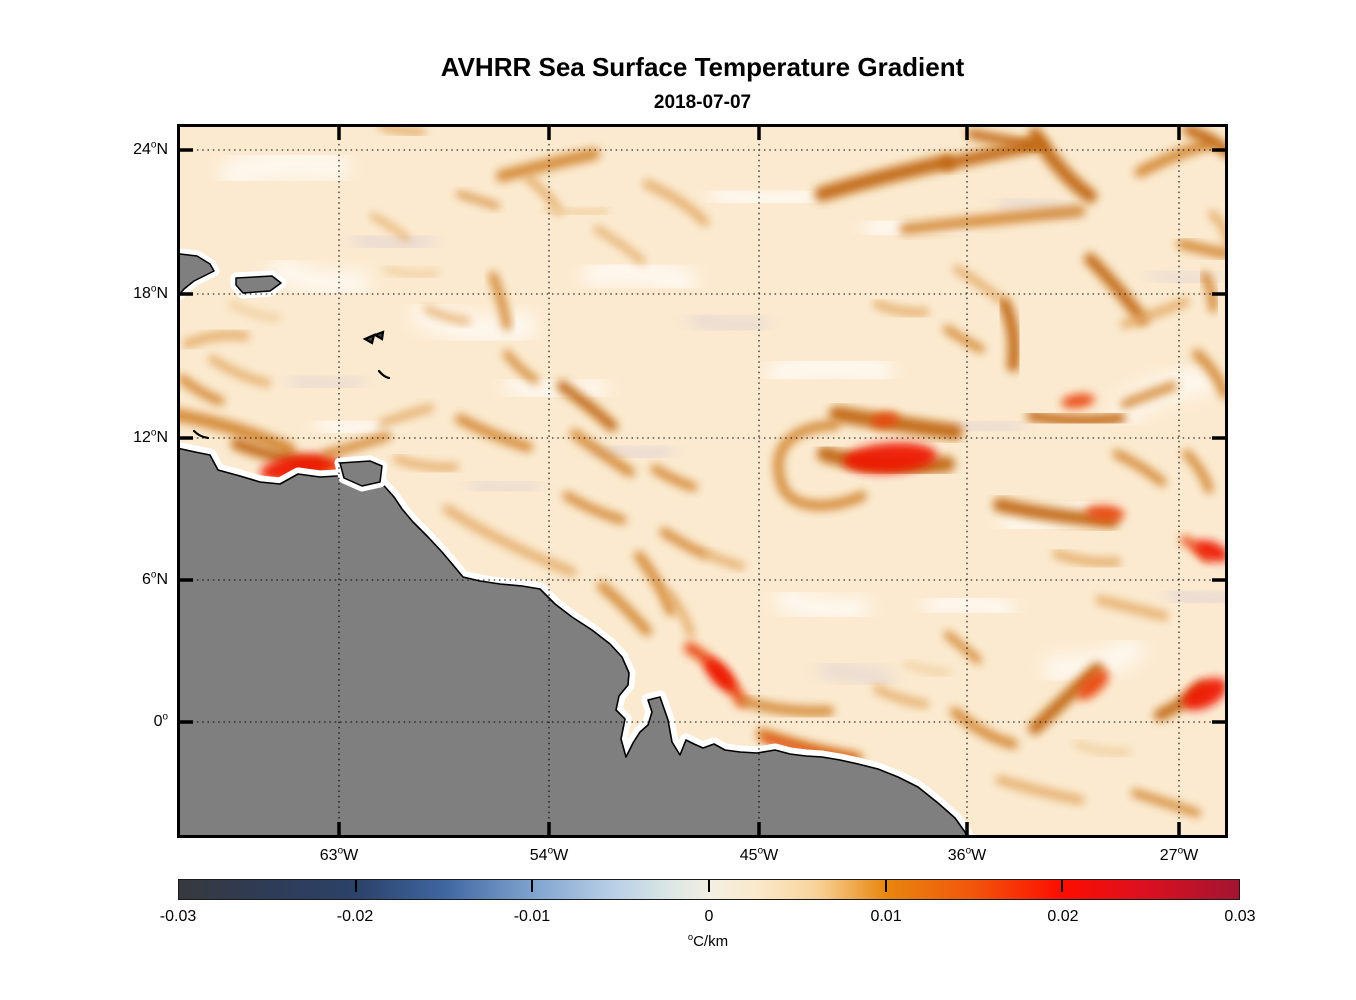  Describe the element at coordinates (708, 941) in the screenshot. I see `colorbar-unit-label: oC/km` at that location.